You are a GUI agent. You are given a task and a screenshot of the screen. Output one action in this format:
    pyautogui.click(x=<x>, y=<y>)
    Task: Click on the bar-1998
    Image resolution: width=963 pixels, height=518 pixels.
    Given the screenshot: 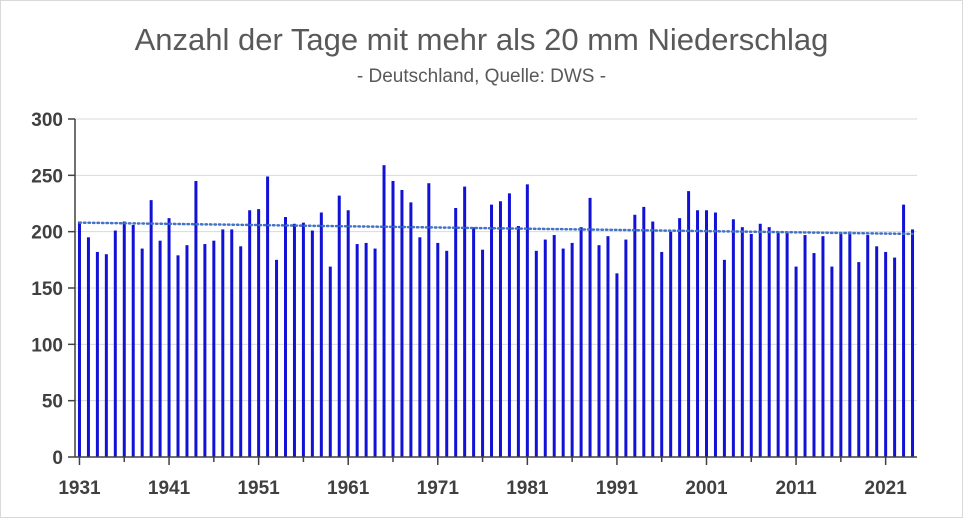 What is the action you would take?
    pyautogui.click(x=680, y=337)
    